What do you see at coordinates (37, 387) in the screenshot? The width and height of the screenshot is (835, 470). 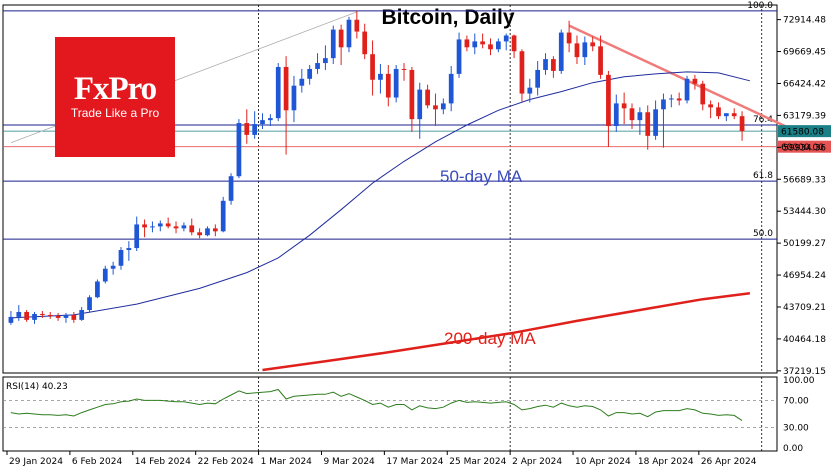 I see `rsi-label: RSI(14) 40.23` at bounding box center [37, 387].